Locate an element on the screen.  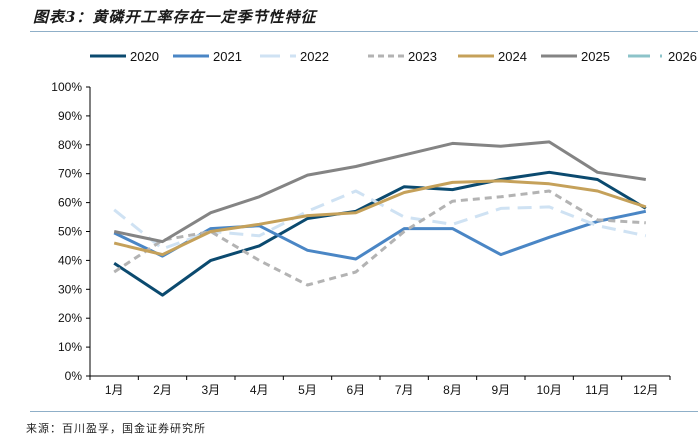
legend: 2020 2021 2022 2023 2024 2025 2026 is located at coordinates (393, 56).